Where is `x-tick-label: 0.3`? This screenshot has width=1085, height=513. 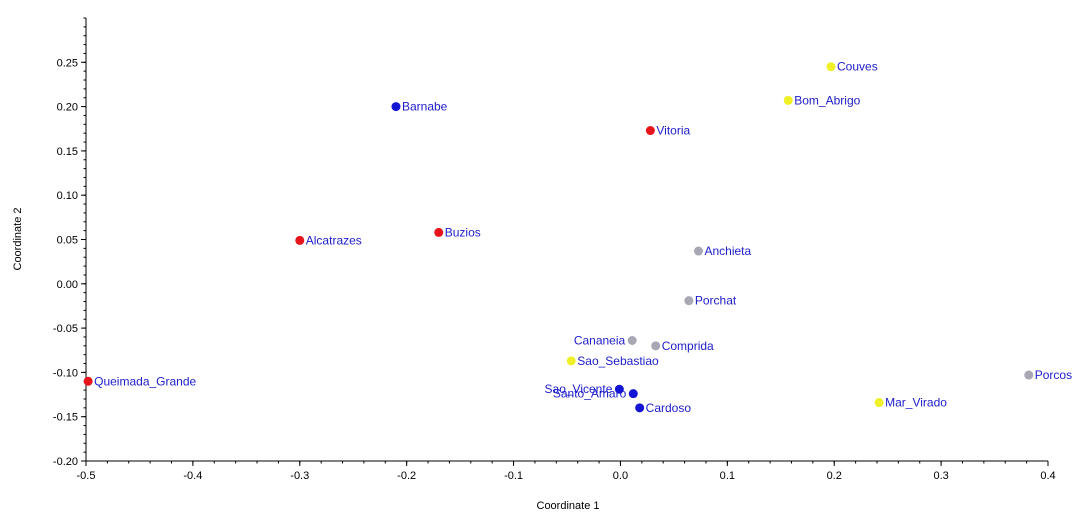
x-tick-label: 0.3 is located at coordinates (940, 476).